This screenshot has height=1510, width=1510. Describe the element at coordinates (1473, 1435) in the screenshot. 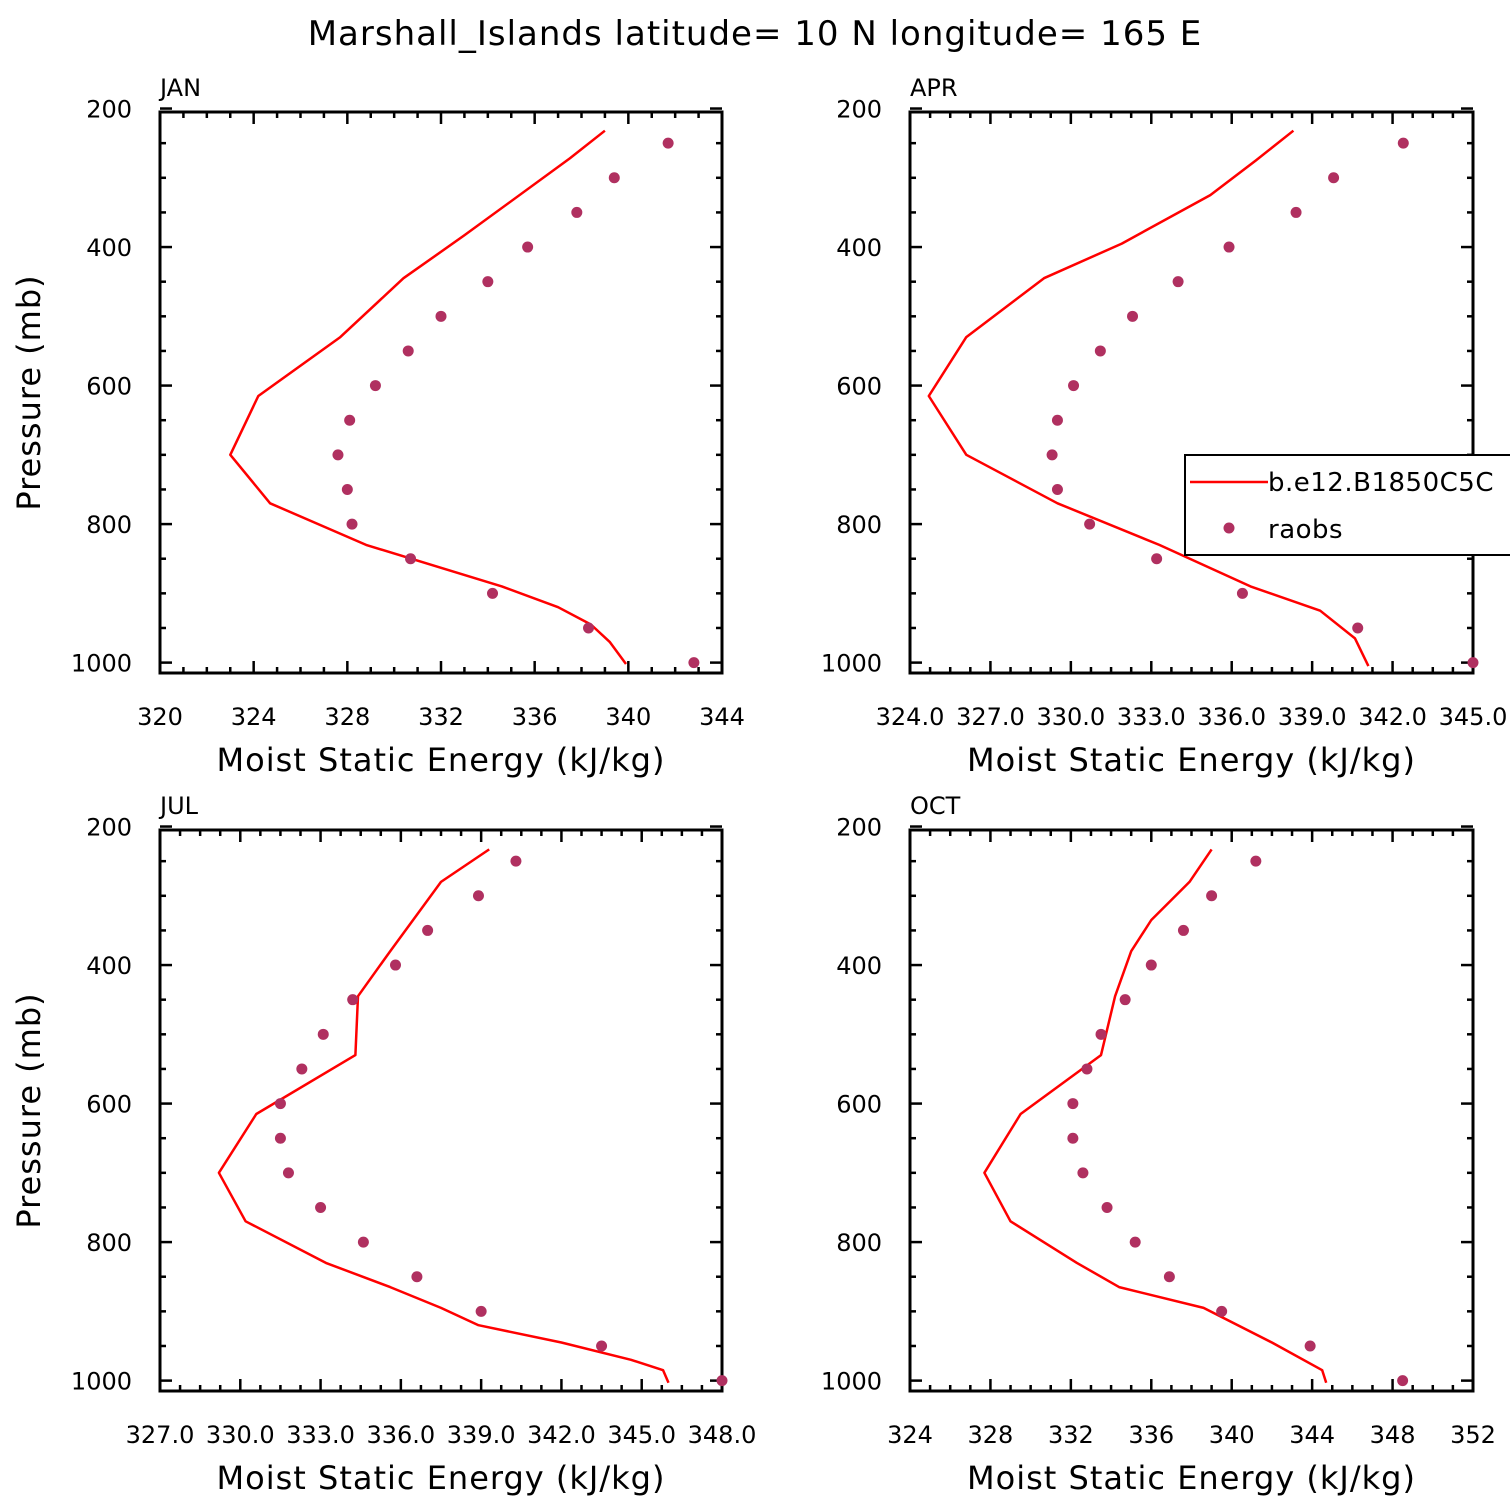

I see `x-tick-label: 352` at that location.